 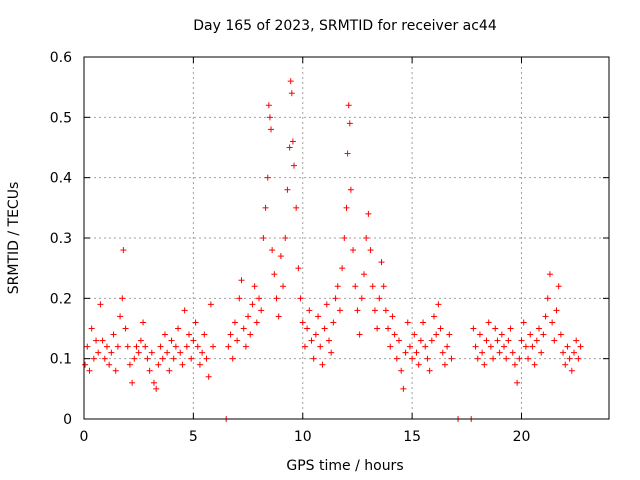 What do you see at coordinates (61, 299) in the screenshot?
I see `y-tick-label: 0.2` at bounding box center [61, 299].